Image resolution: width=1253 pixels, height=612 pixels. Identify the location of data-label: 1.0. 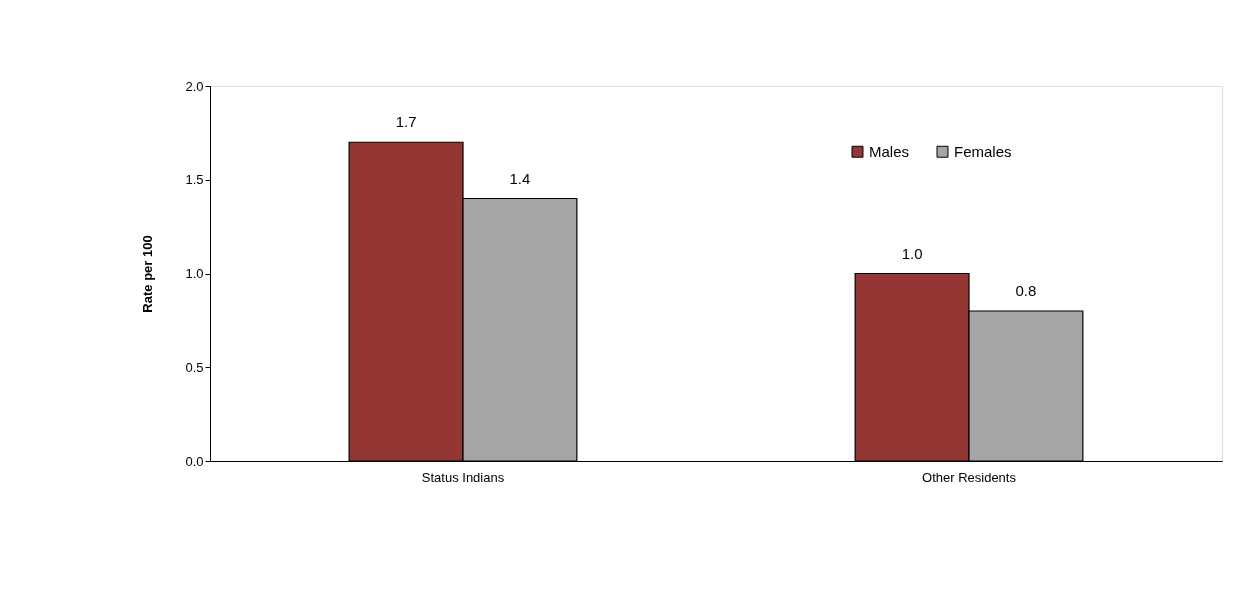
(912, 253).